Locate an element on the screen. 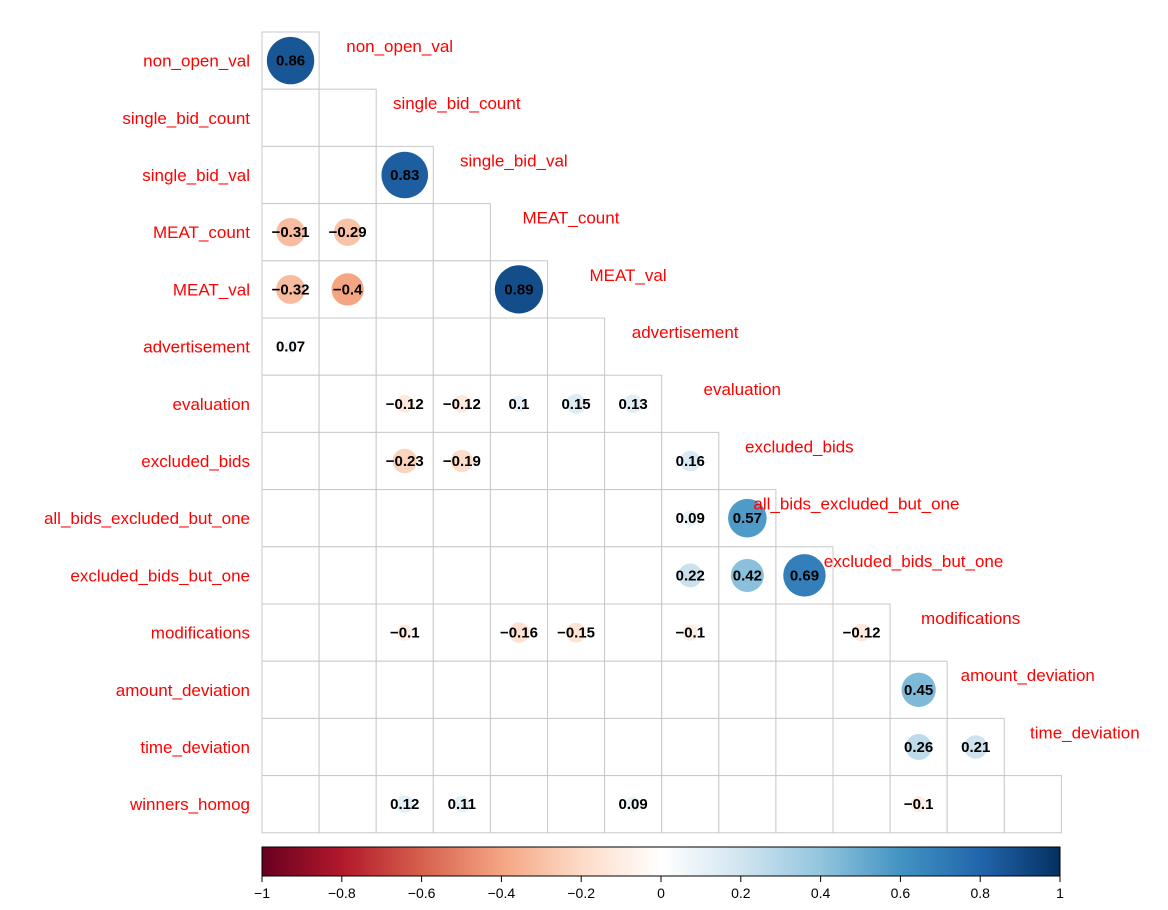  row-label: all_bids_excluded_but_one is located at coordinates (147, 518).